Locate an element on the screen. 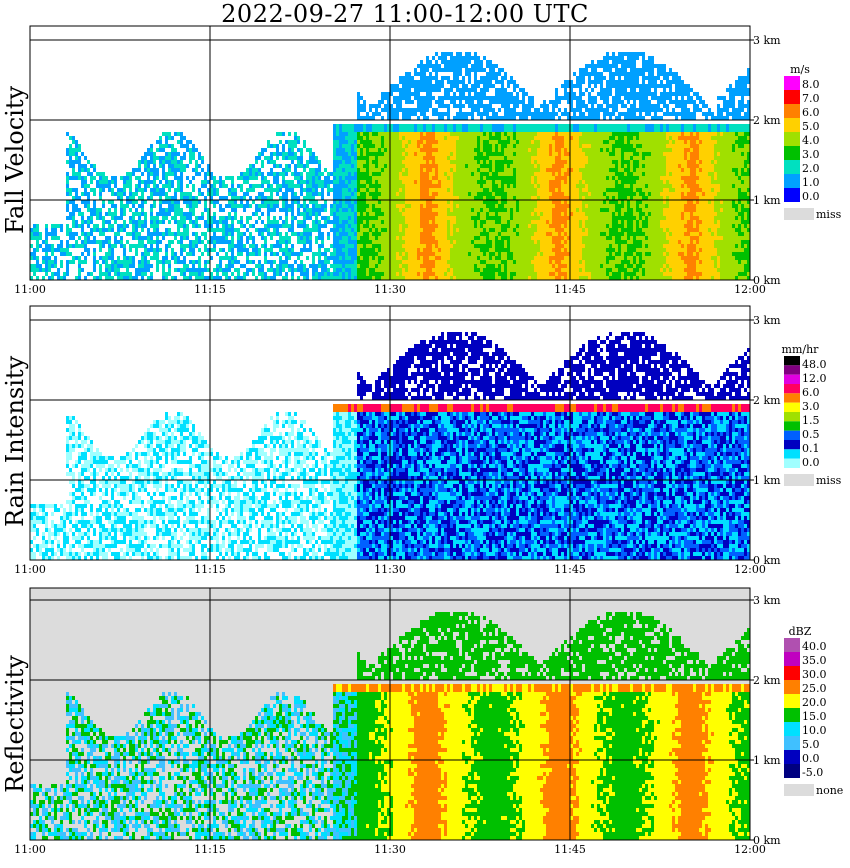 The height and width of the screenshot is (868, 850). legend: mm/hr 48.012.06.03.01.50.50.10.0 miss is located at coordinates (812, 415).